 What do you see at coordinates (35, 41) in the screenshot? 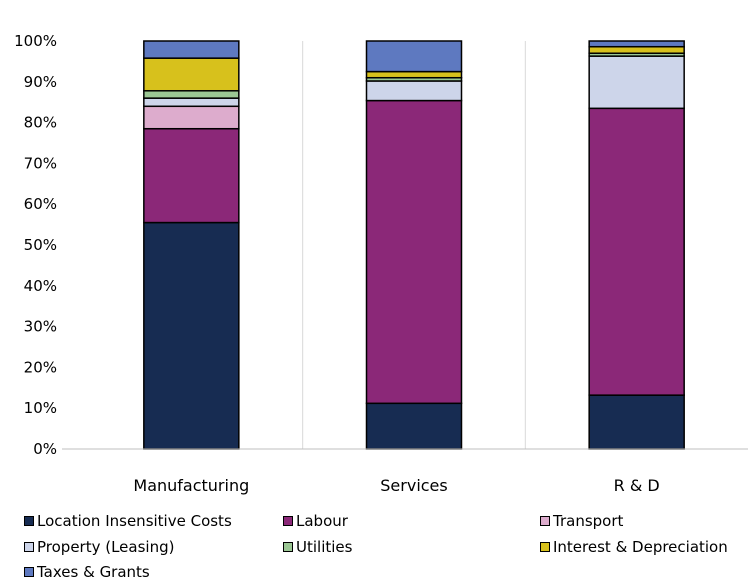
I see `y-tick-label: 100%` at bounding box center [35, 41].